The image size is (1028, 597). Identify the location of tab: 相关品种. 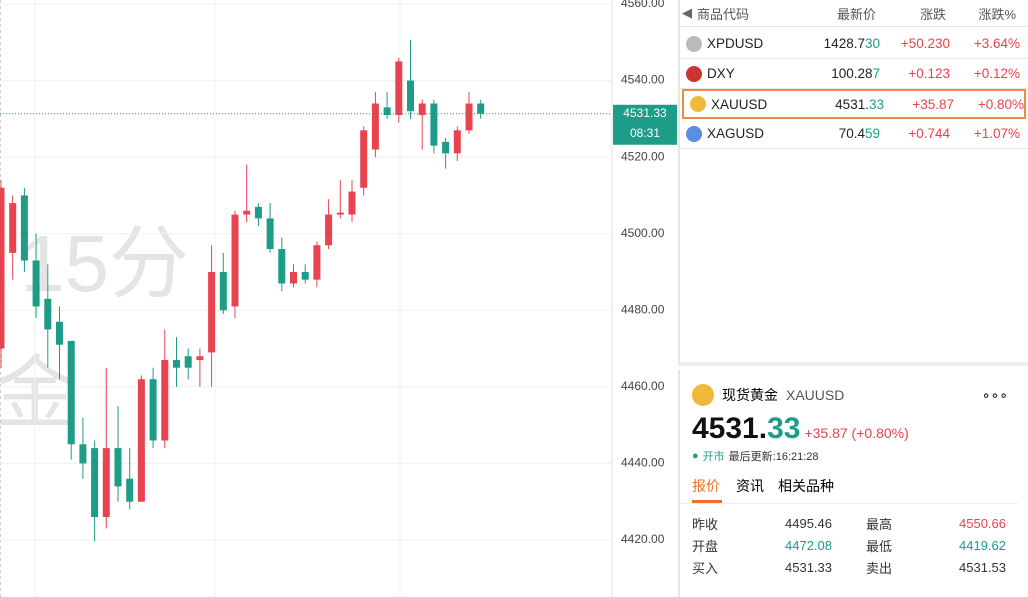
(806, 486).